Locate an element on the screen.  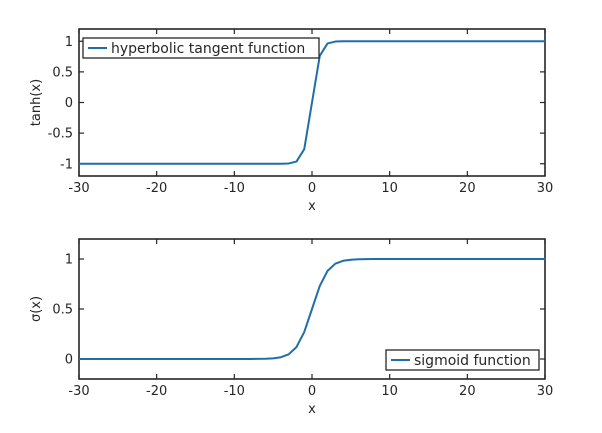
legend: hyperbolic tangent function is located at coordinates (201, 48).